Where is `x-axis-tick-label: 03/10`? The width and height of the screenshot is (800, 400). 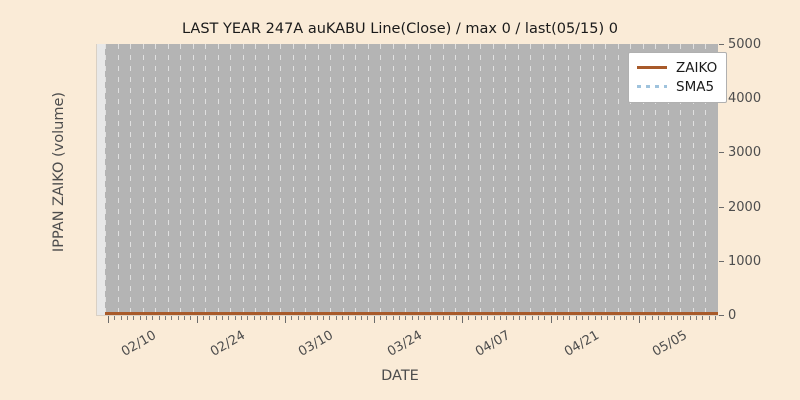 x-axis-tick-label: 03/10 is located at coordinates (316, 344).